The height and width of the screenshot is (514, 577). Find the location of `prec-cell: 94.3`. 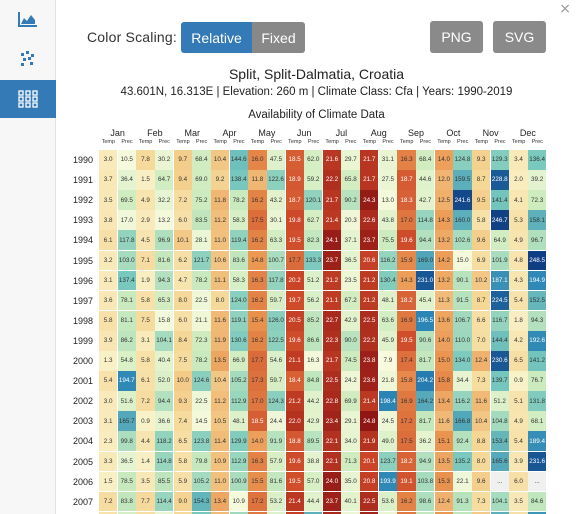

prec-cell: 94.3 is located at coordinates (537, 320).